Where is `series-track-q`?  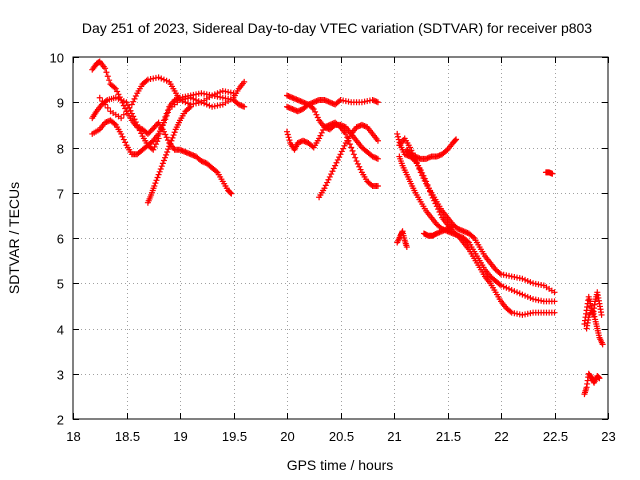
series-track-q is located at coordinates (592, 384).